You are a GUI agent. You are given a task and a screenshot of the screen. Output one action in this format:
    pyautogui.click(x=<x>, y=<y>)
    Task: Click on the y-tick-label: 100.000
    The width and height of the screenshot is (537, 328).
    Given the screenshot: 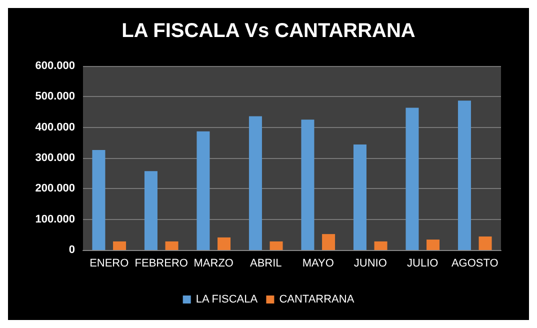 What is the action you would take?
    pyautogui.click(x=55, y=219)
    